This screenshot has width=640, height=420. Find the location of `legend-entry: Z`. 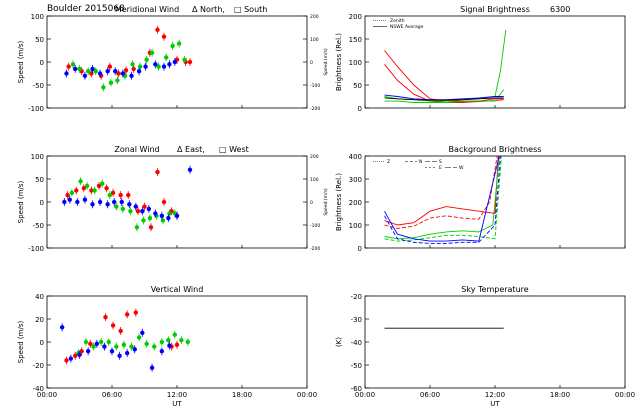

legend-entry: Z is located at coordinates (388, 162).